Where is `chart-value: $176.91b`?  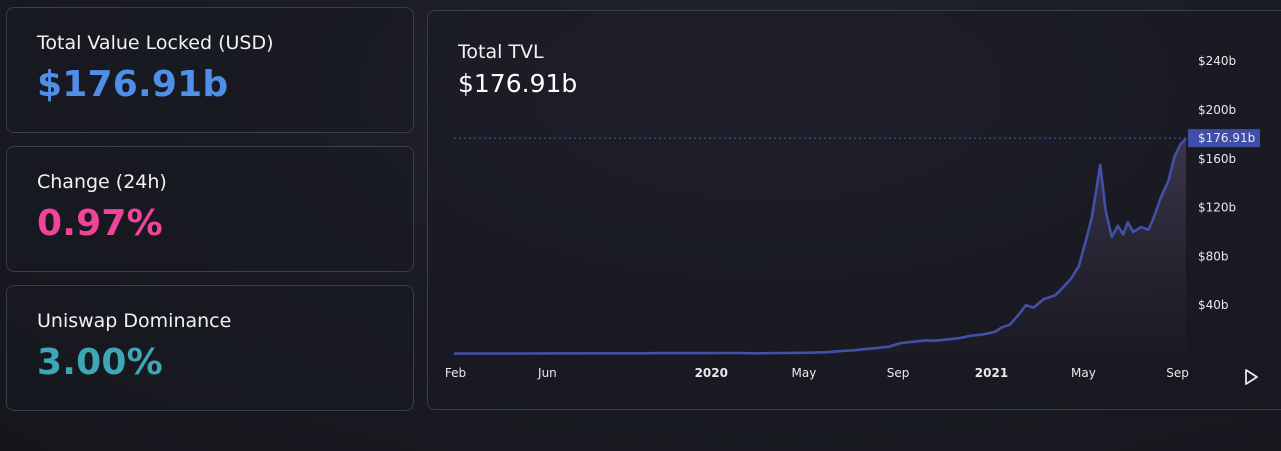
chart-value: $176.91b is located at coordinates (518, 83).